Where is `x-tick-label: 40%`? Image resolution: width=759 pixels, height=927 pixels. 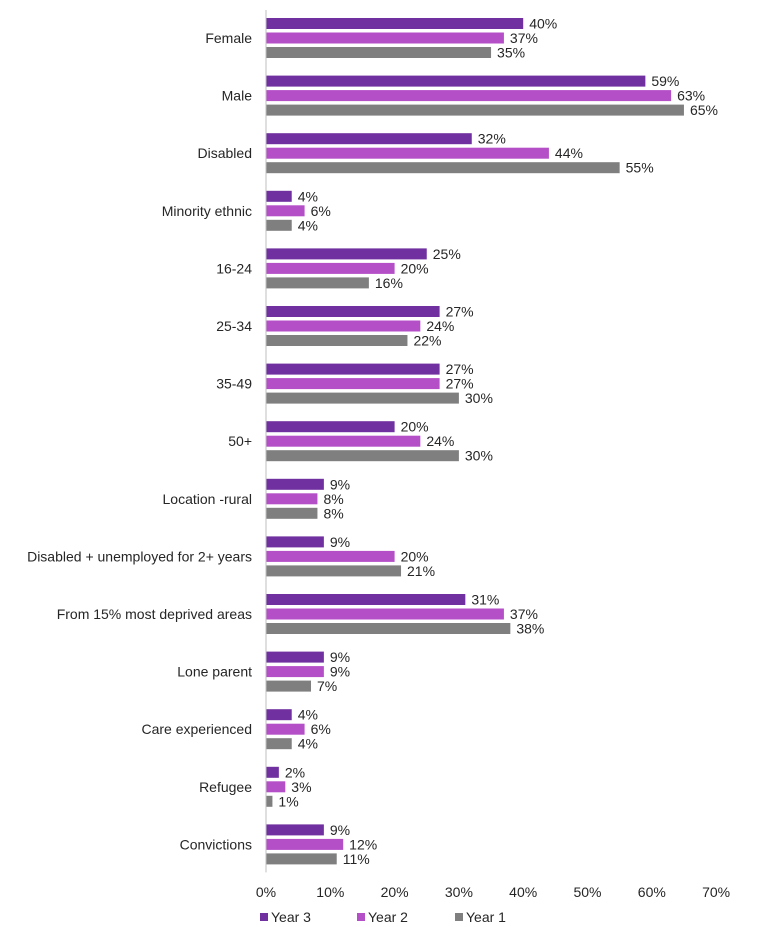
x-tick-label: 40% is located at coordinates (523, 892).